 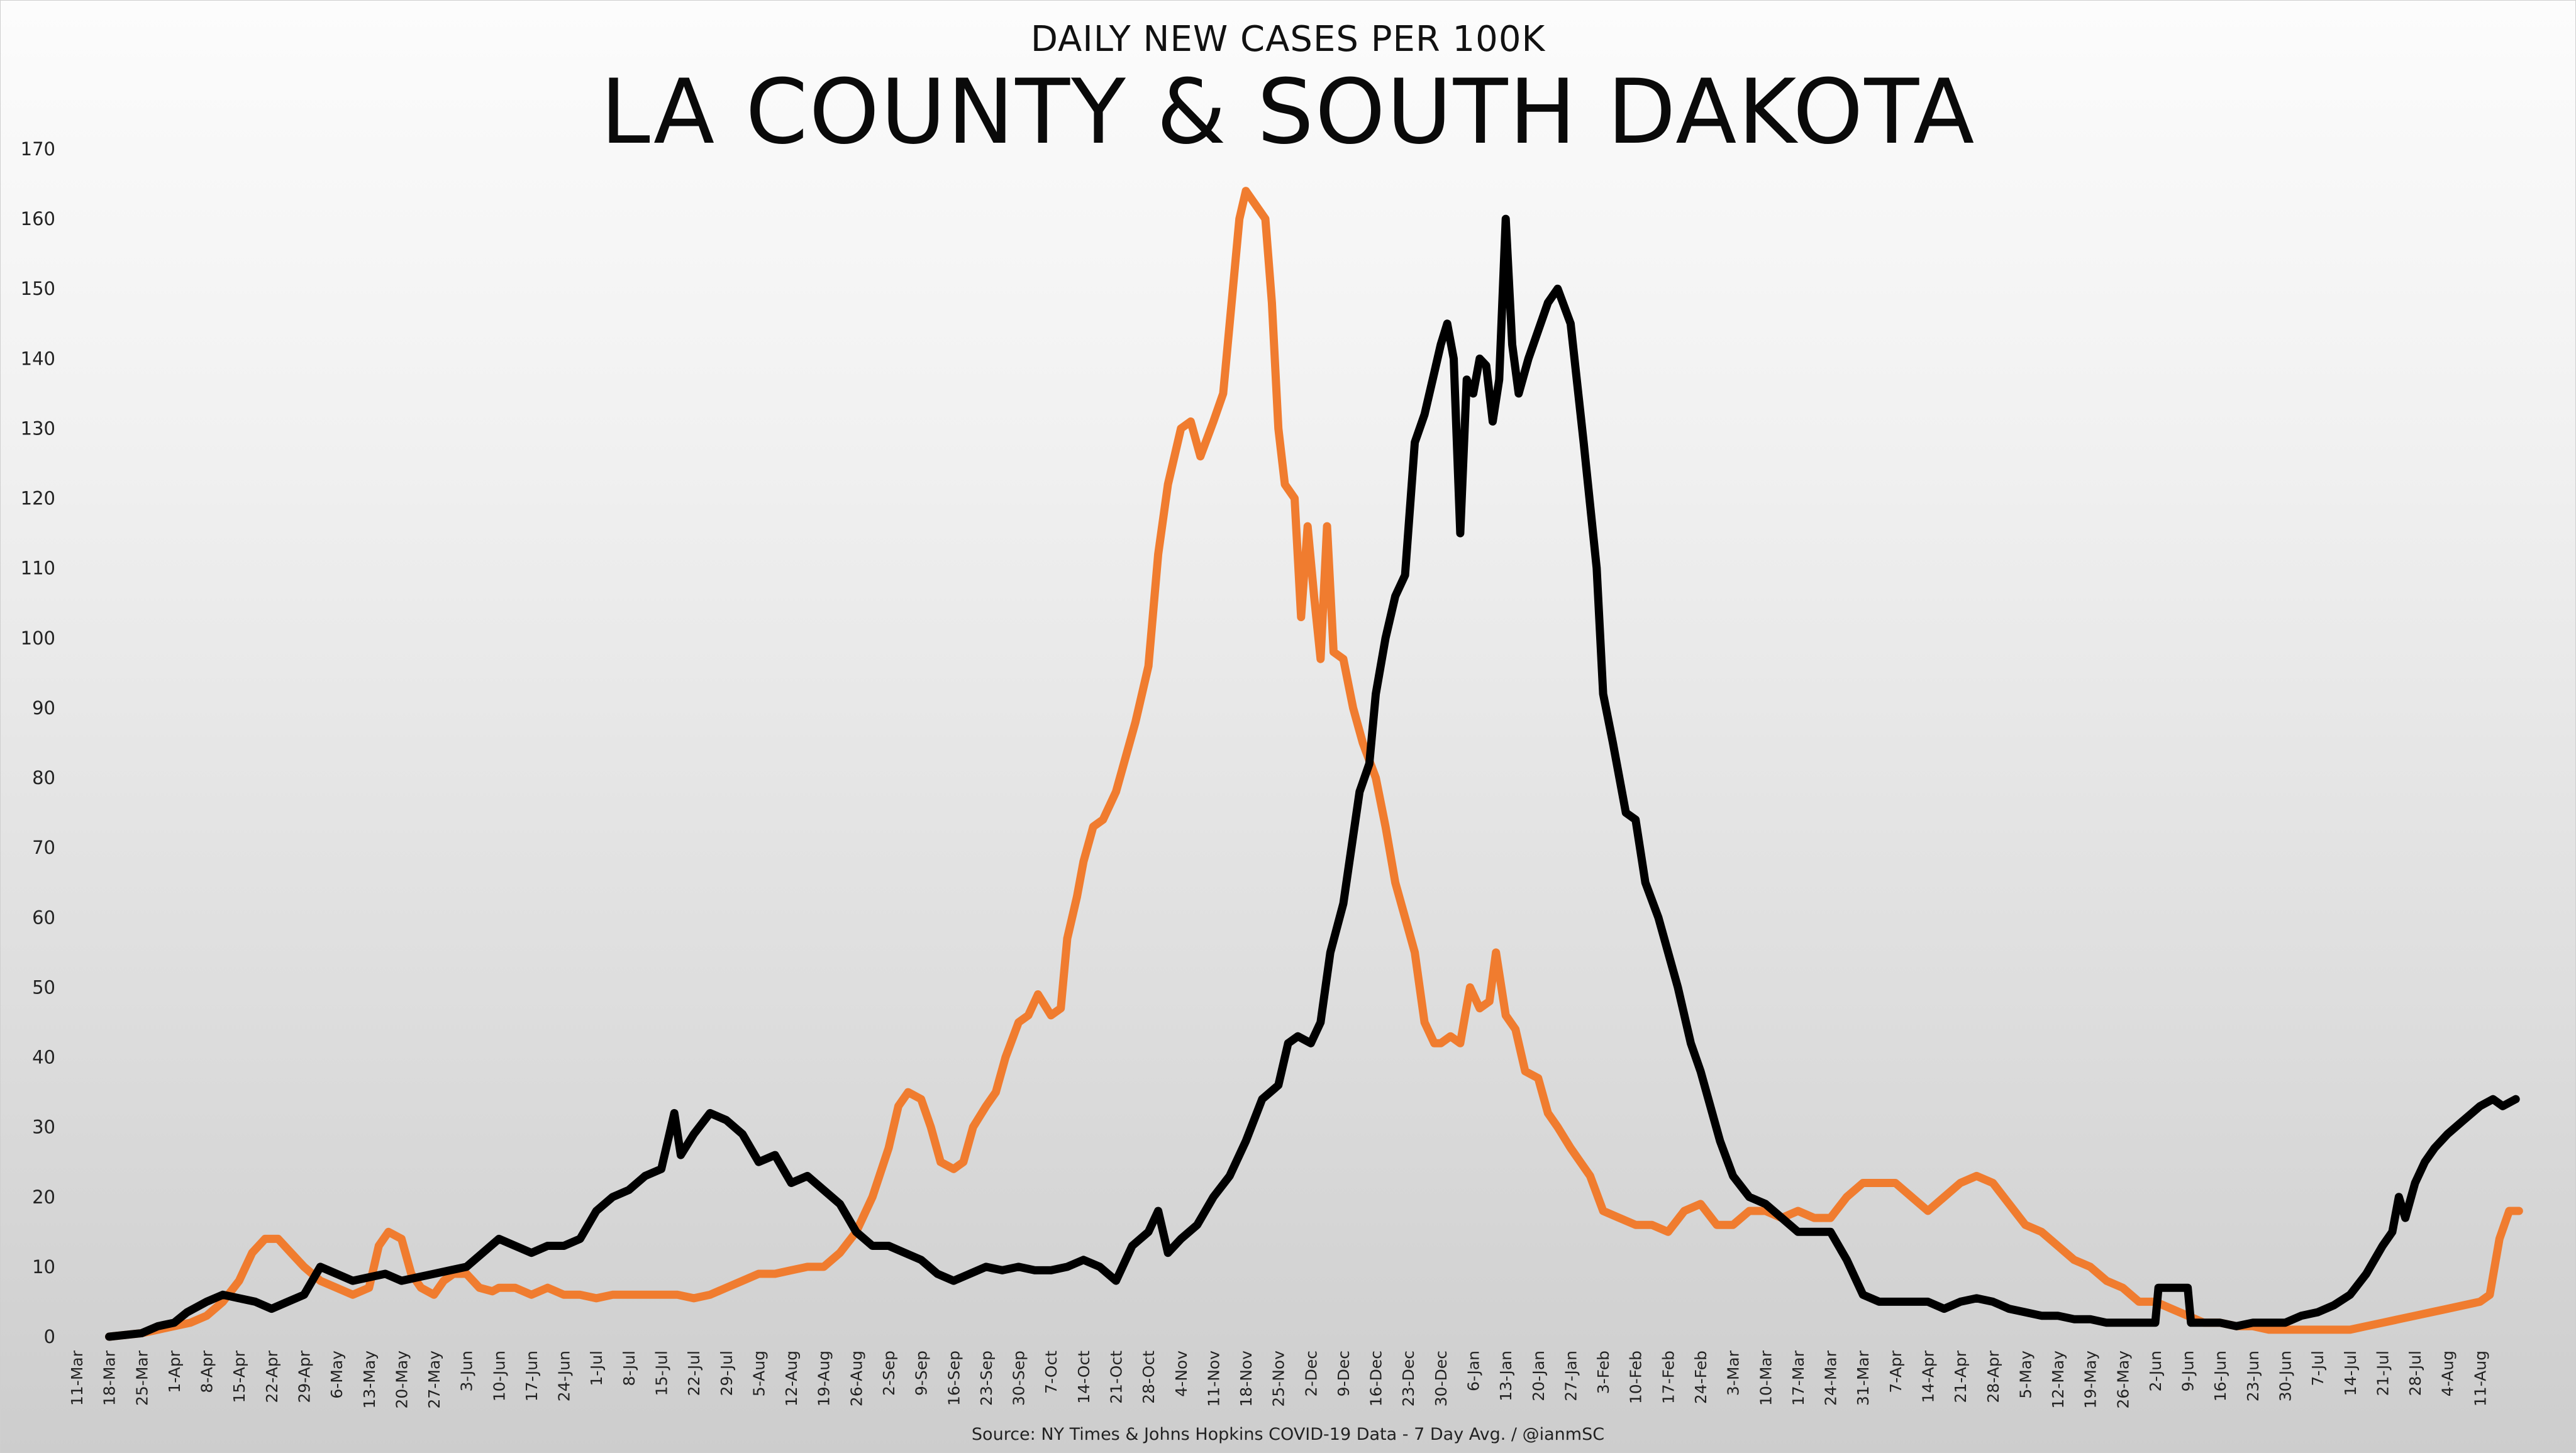 What do you see at coordinates (1896, 1371) in the screenshot?
I see `x-tick-label: 7-Apr` at bounding box center [1896, 1371].